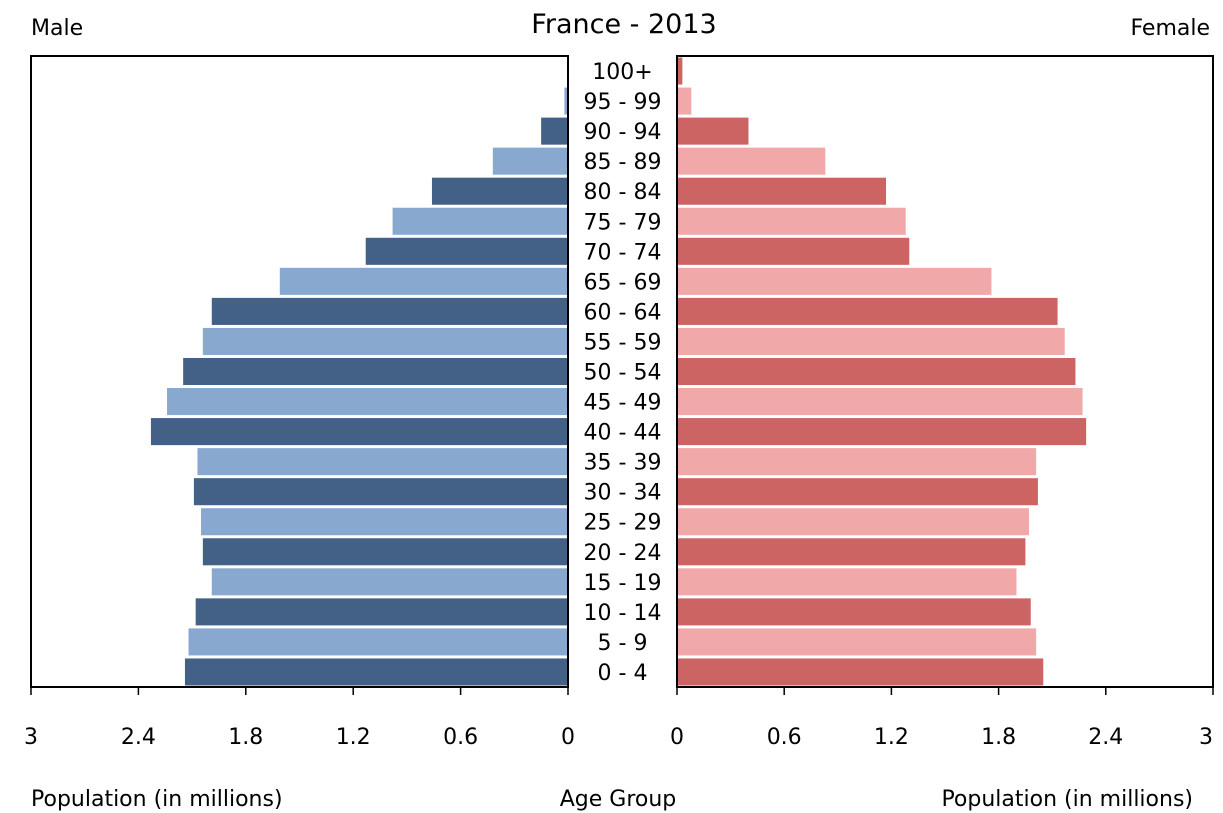 The image size is (1223, 813). What do you see at coordinates (622, 72) in the screenshot?
I see `age-group-label: 100+` at bounding box center [622, 72].